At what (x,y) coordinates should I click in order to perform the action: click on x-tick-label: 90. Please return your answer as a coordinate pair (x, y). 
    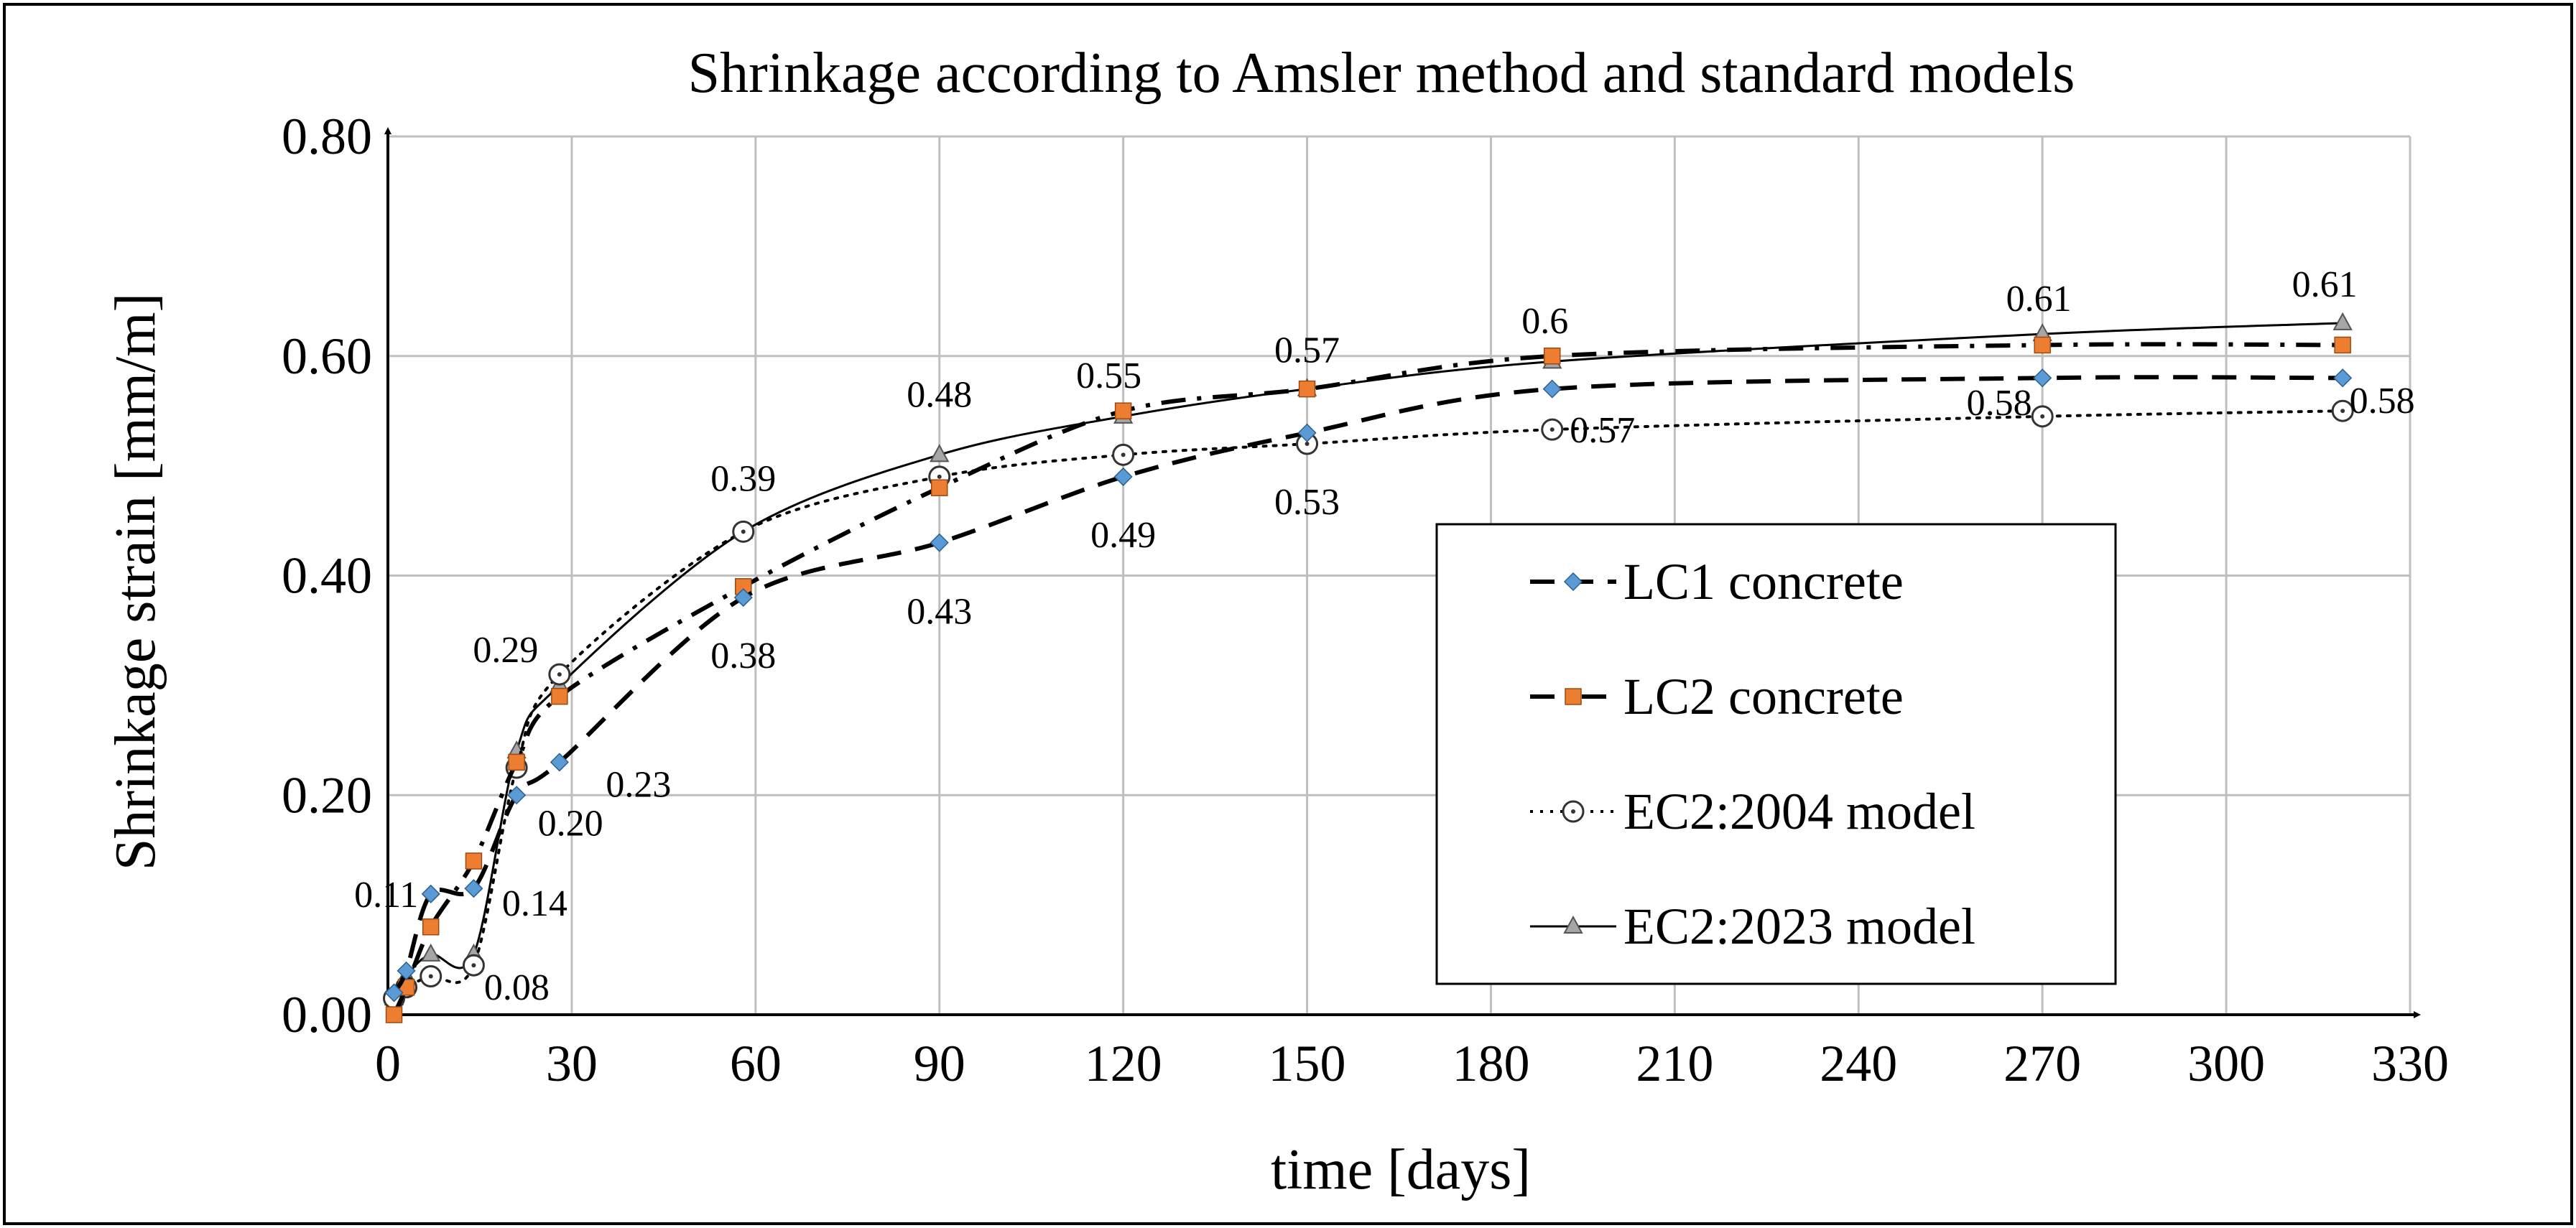
    Looking at the image, I should click on (939, 1063).